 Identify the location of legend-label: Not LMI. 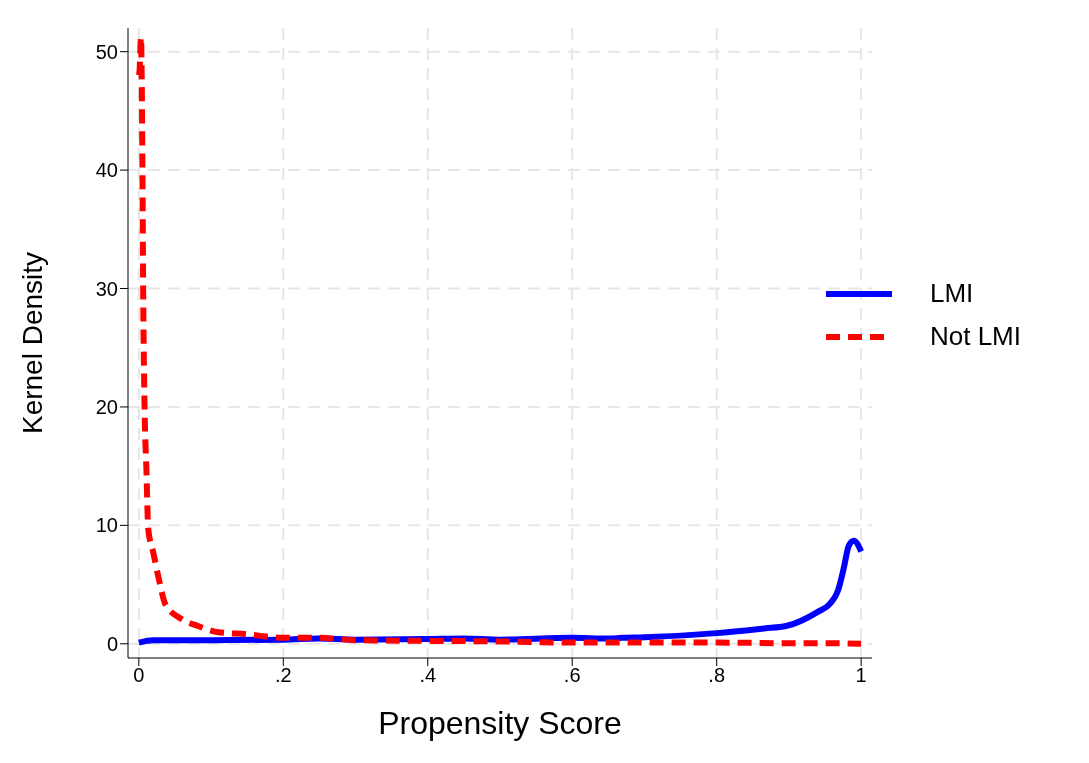
(975, 336).